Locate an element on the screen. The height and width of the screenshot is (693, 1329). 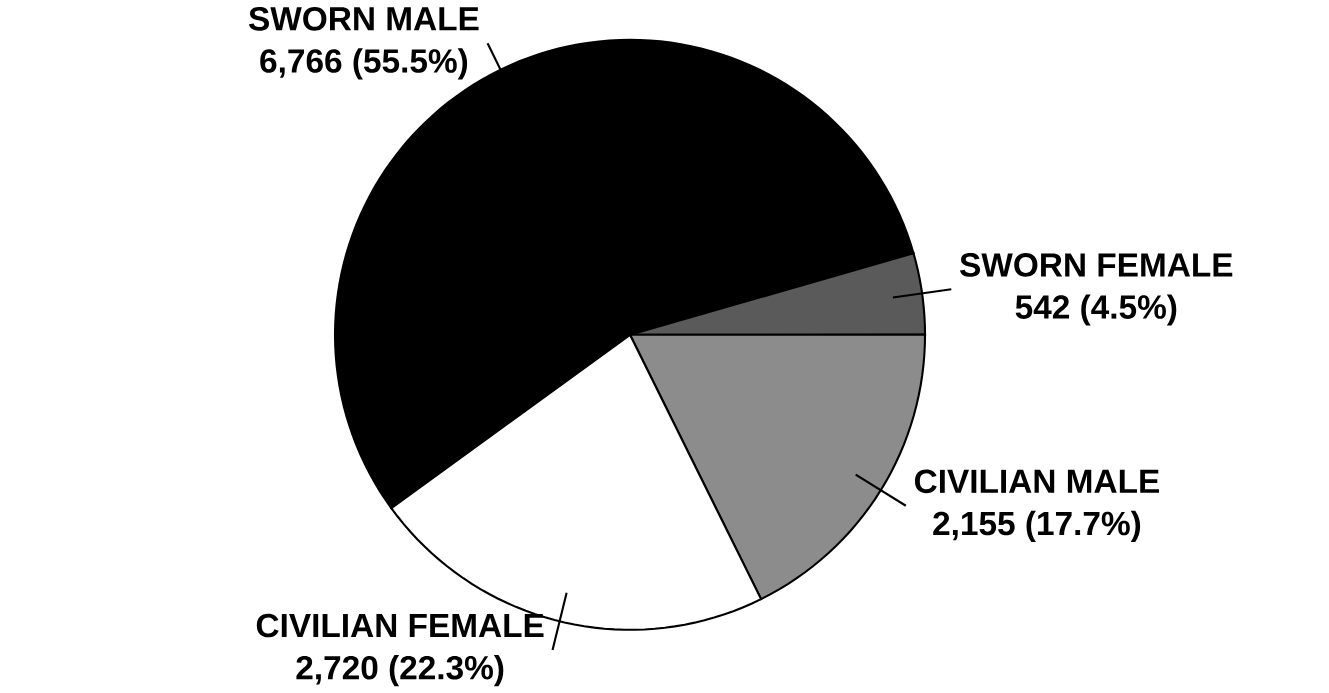
data-label: 2,155 (17.7%) is located at coordinates (1037, 526).